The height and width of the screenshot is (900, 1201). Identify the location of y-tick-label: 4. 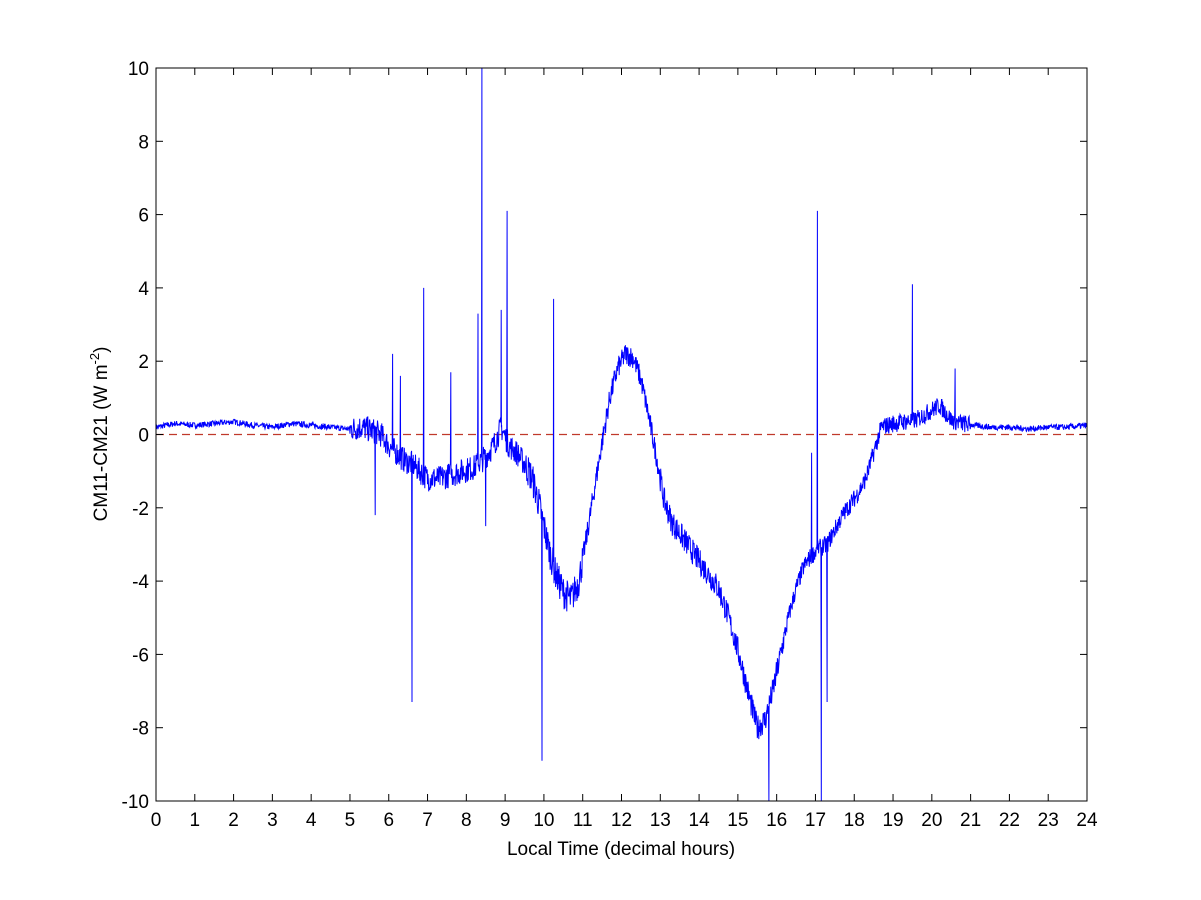
(143, 289).